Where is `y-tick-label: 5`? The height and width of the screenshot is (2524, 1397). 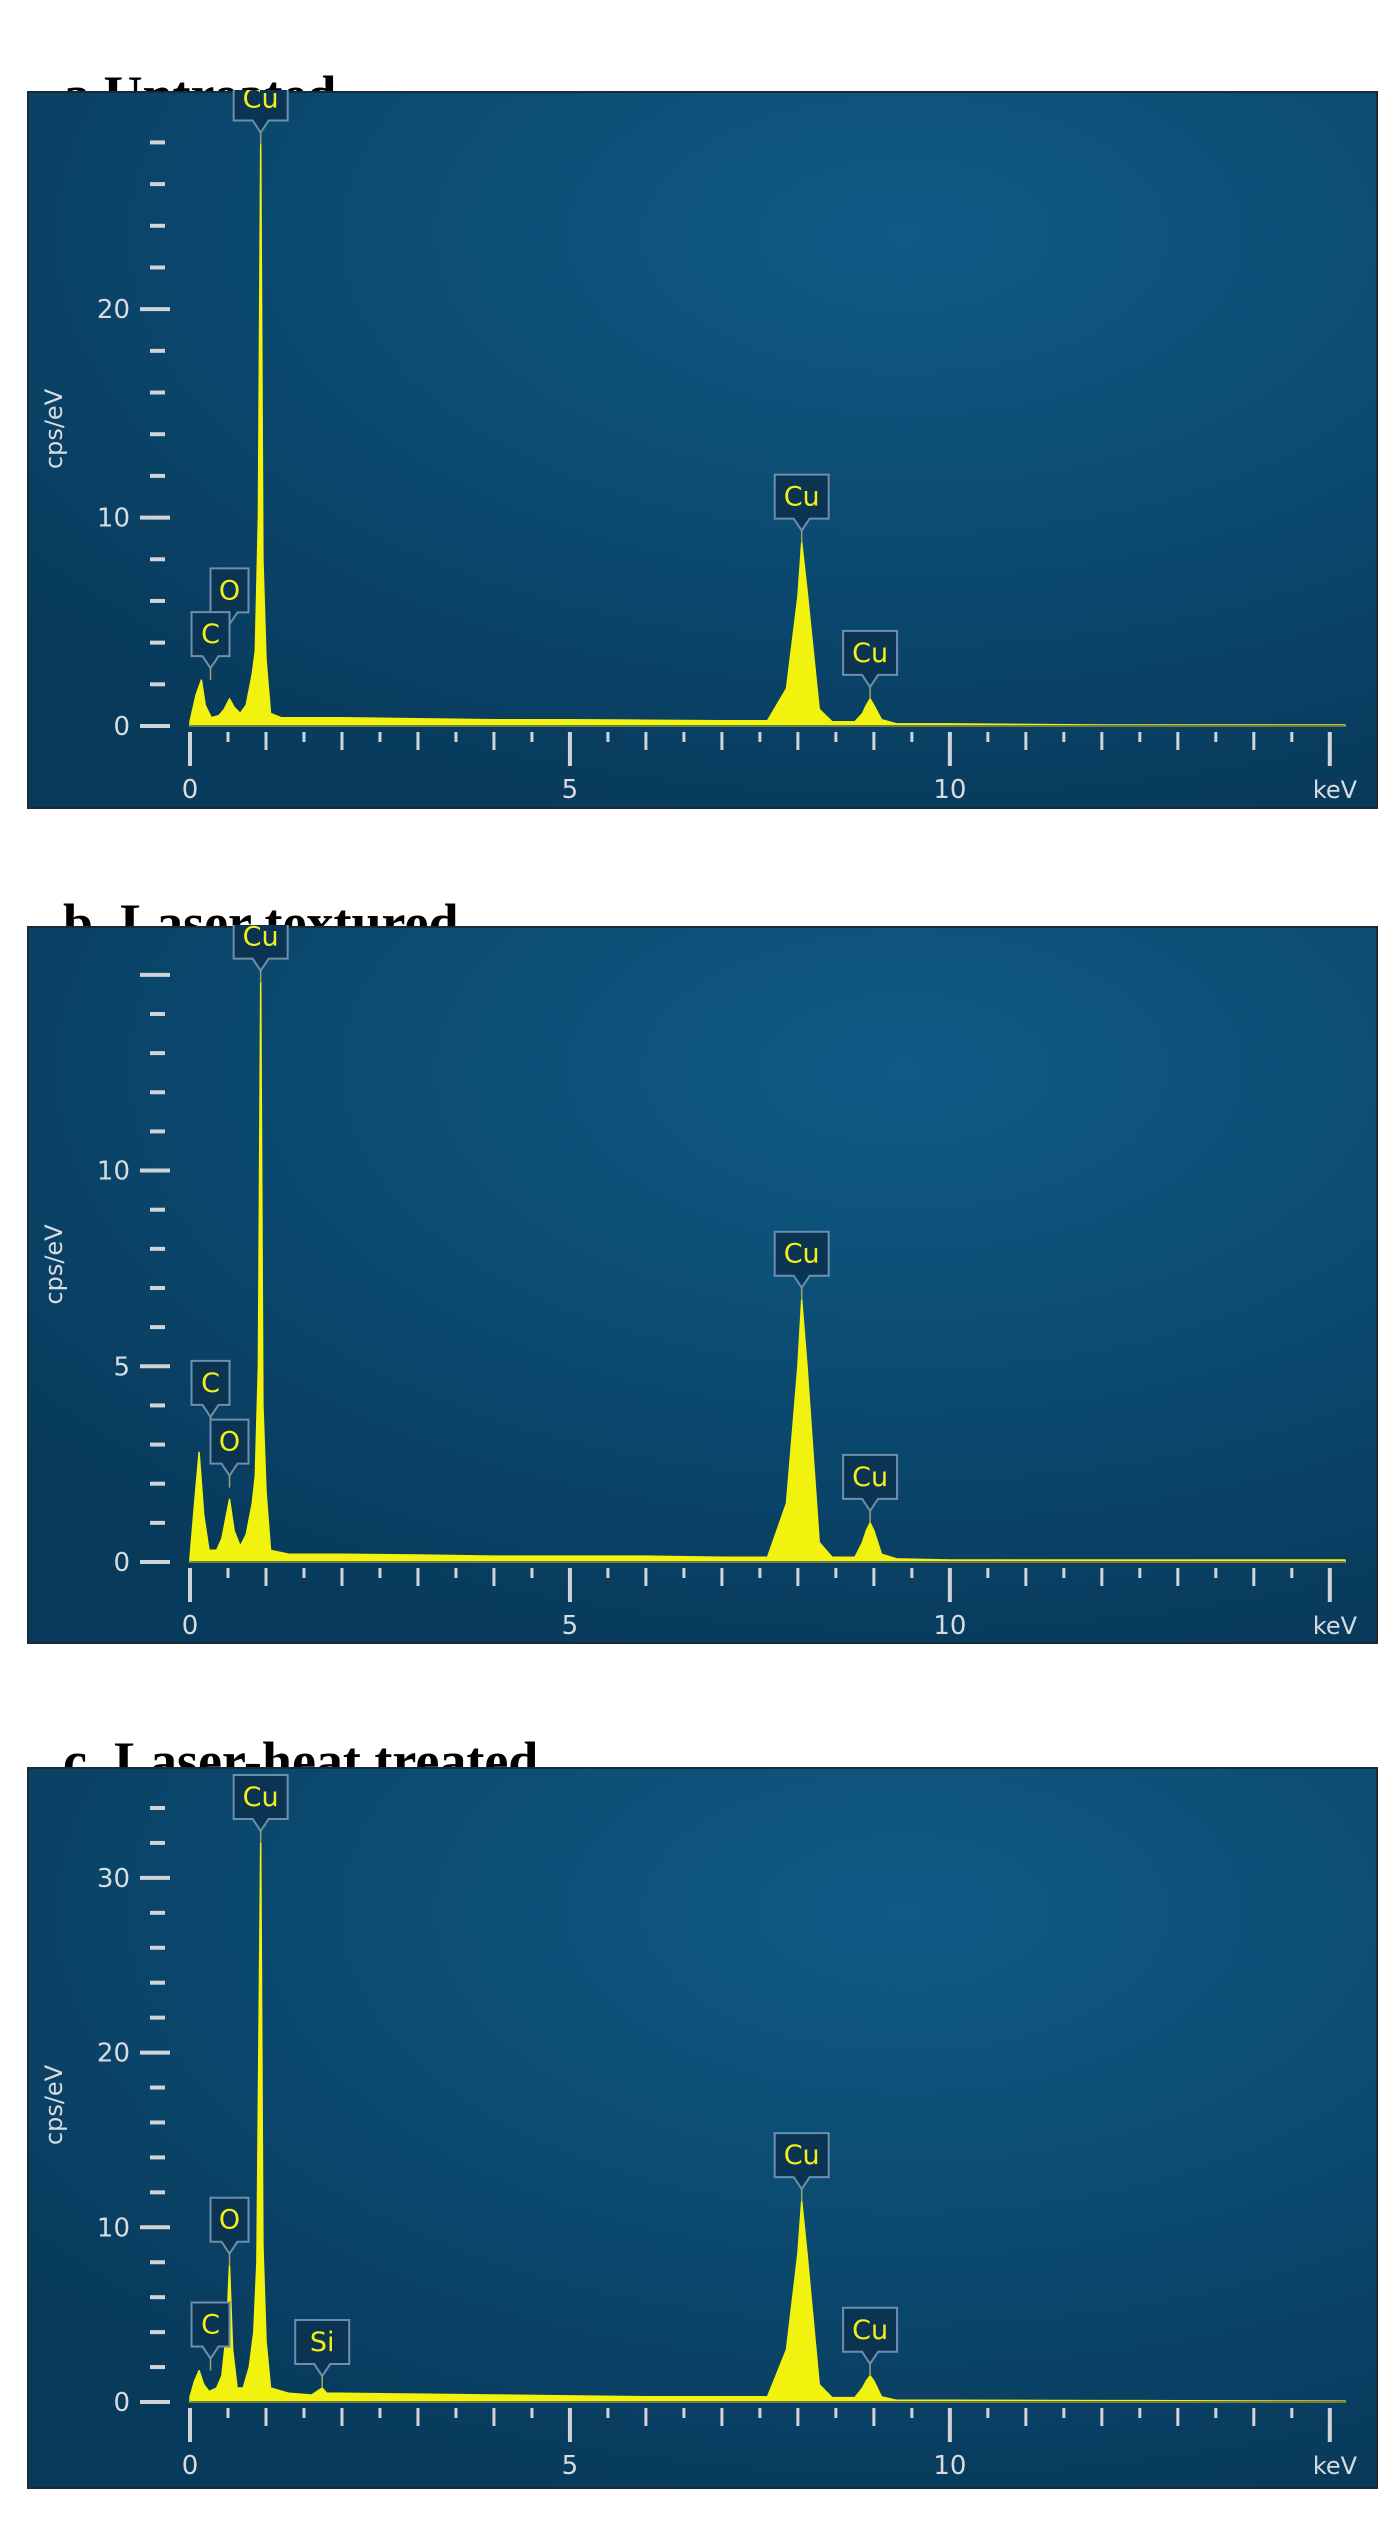 y-tick-label: 5 is located at coordinates (121, 1367).